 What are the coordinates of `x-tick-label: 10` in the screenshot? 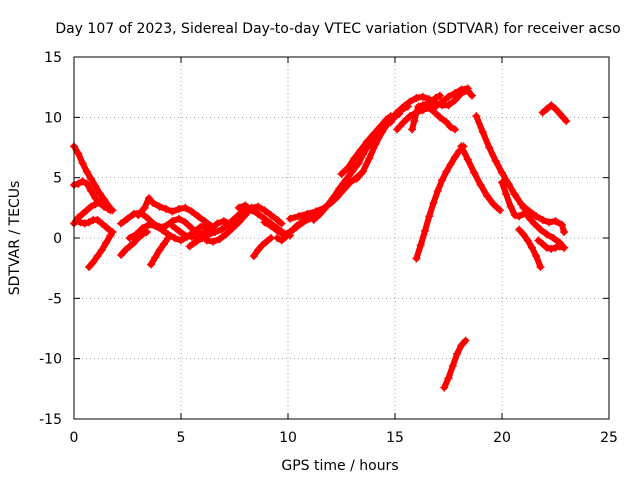 It's located at (288, 438).